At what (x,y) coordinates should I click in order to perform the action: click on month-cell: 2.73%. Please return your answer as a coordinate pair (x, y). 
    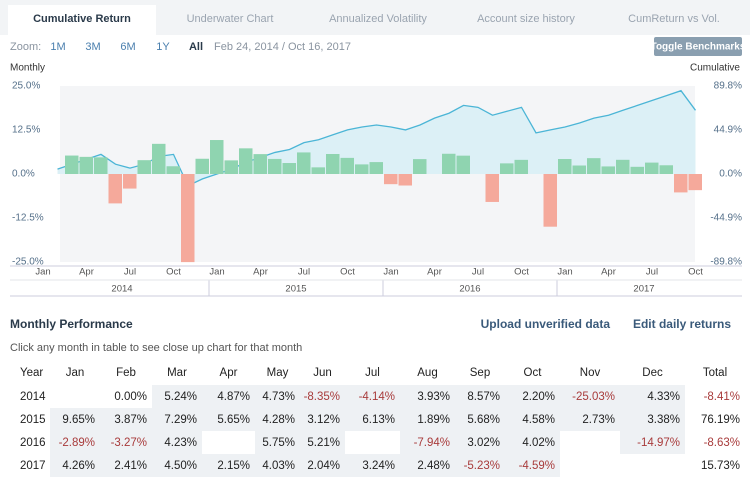
    Looking at the image, I should click on (598, 420).